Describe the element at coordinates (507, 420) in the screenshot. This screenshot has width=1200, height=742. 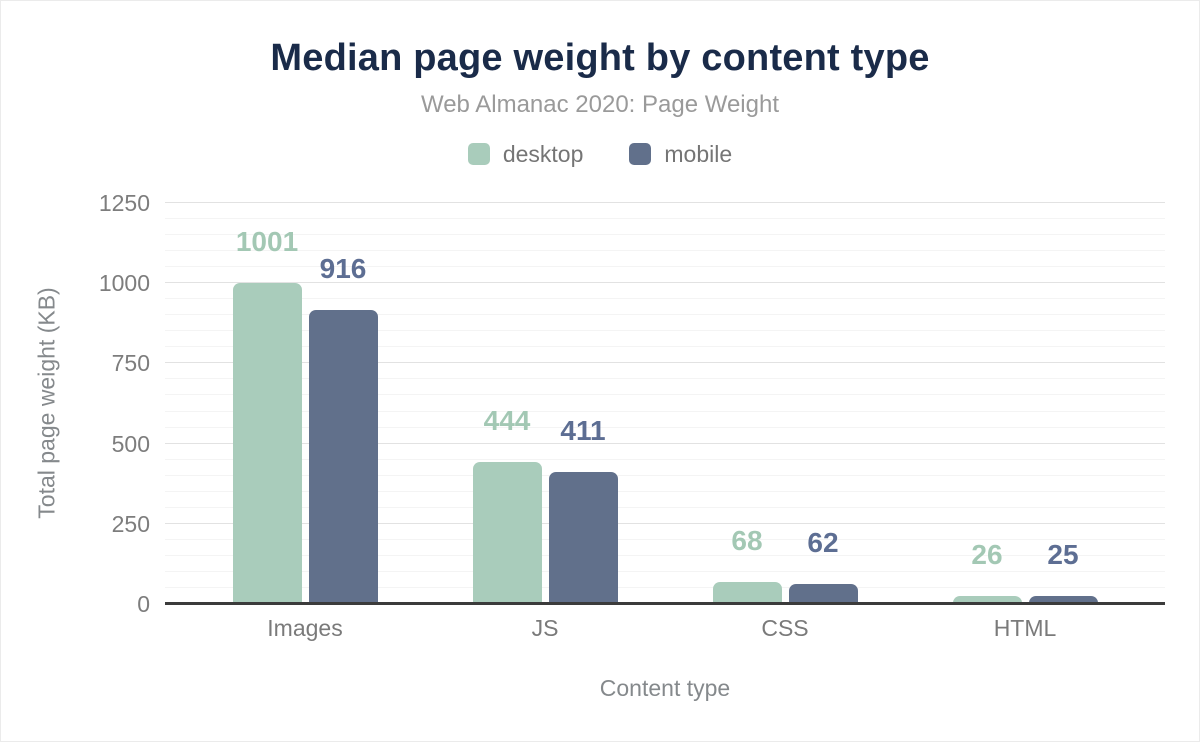
I see `bar-value-label: 444` at that location.